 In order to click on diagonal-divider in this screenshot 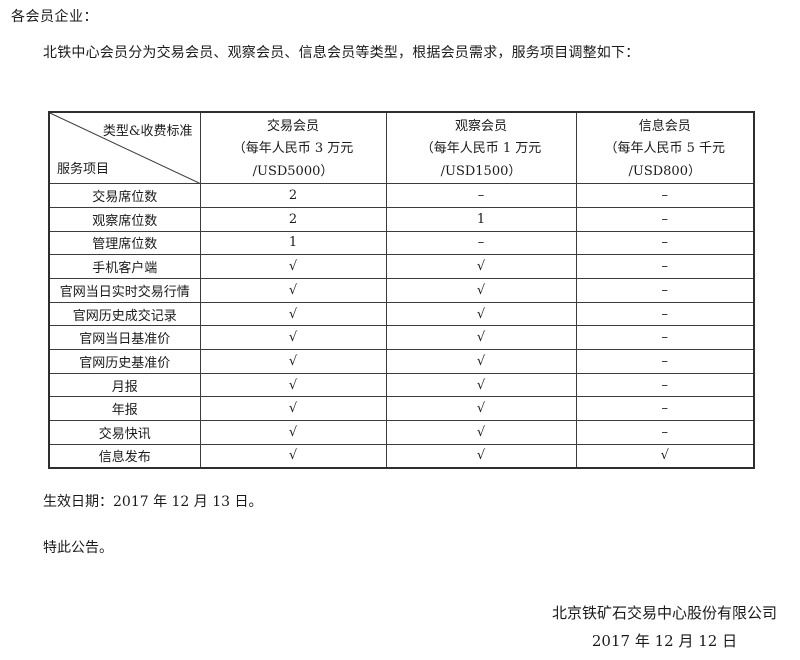, I will do `click(125, 148)`.